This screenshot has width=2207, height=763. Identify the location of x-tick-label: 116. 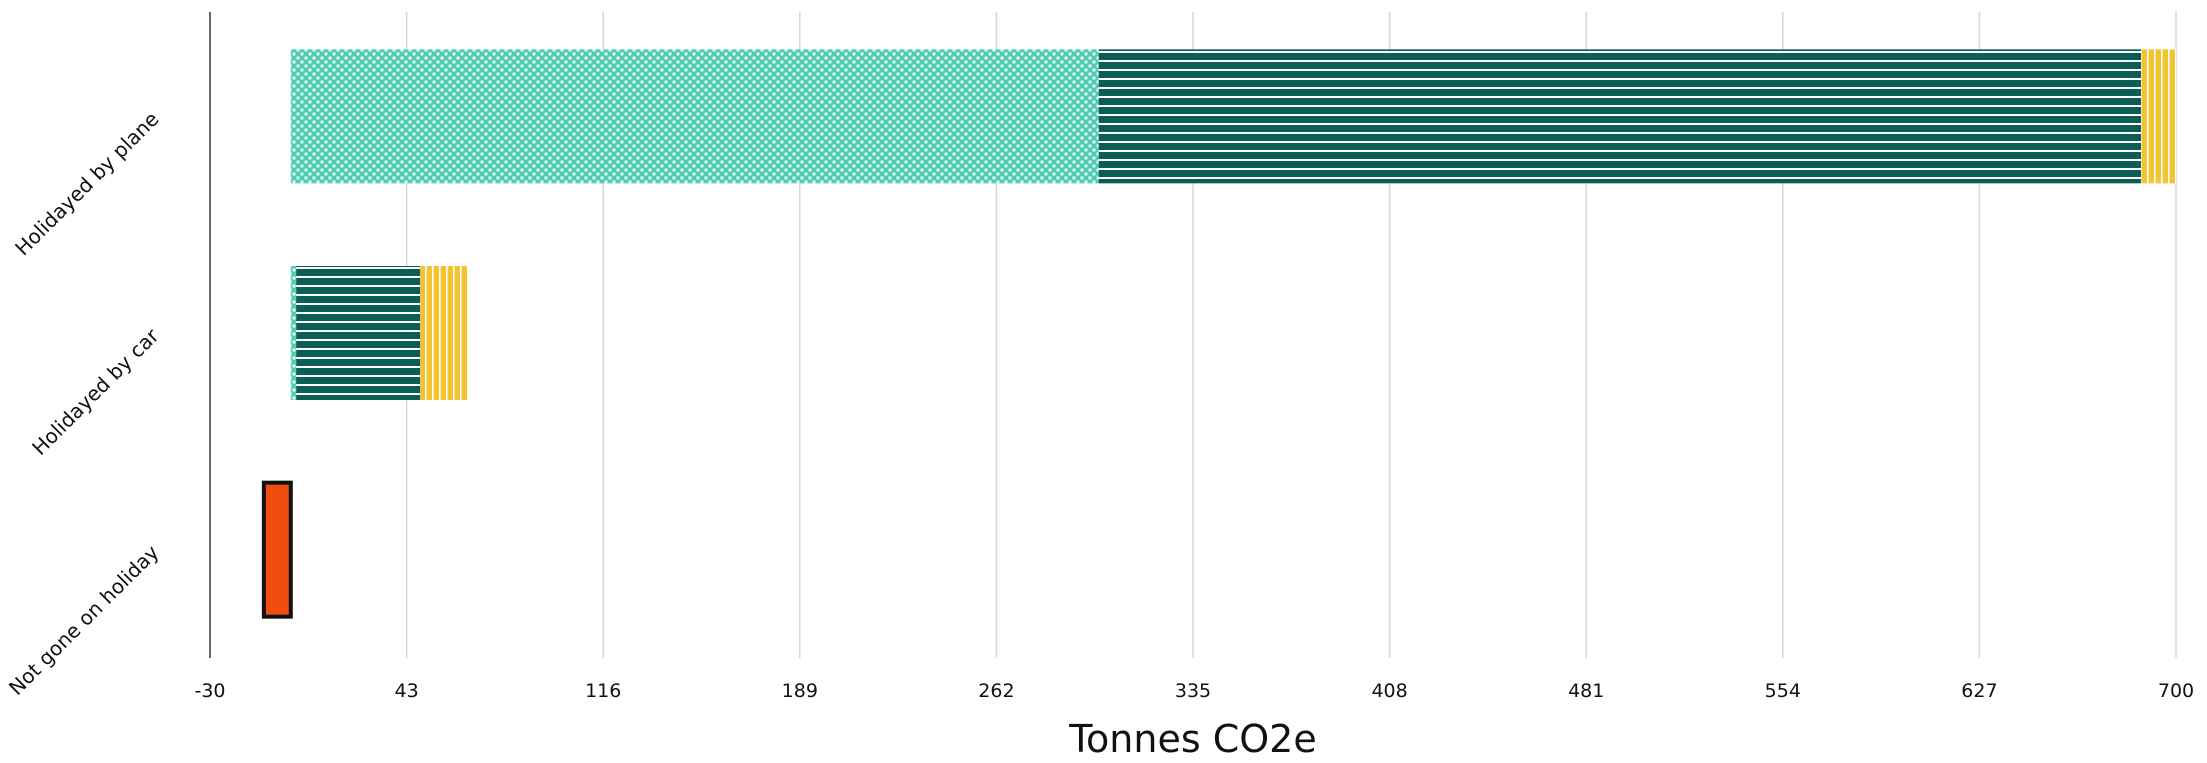
(603, 691).